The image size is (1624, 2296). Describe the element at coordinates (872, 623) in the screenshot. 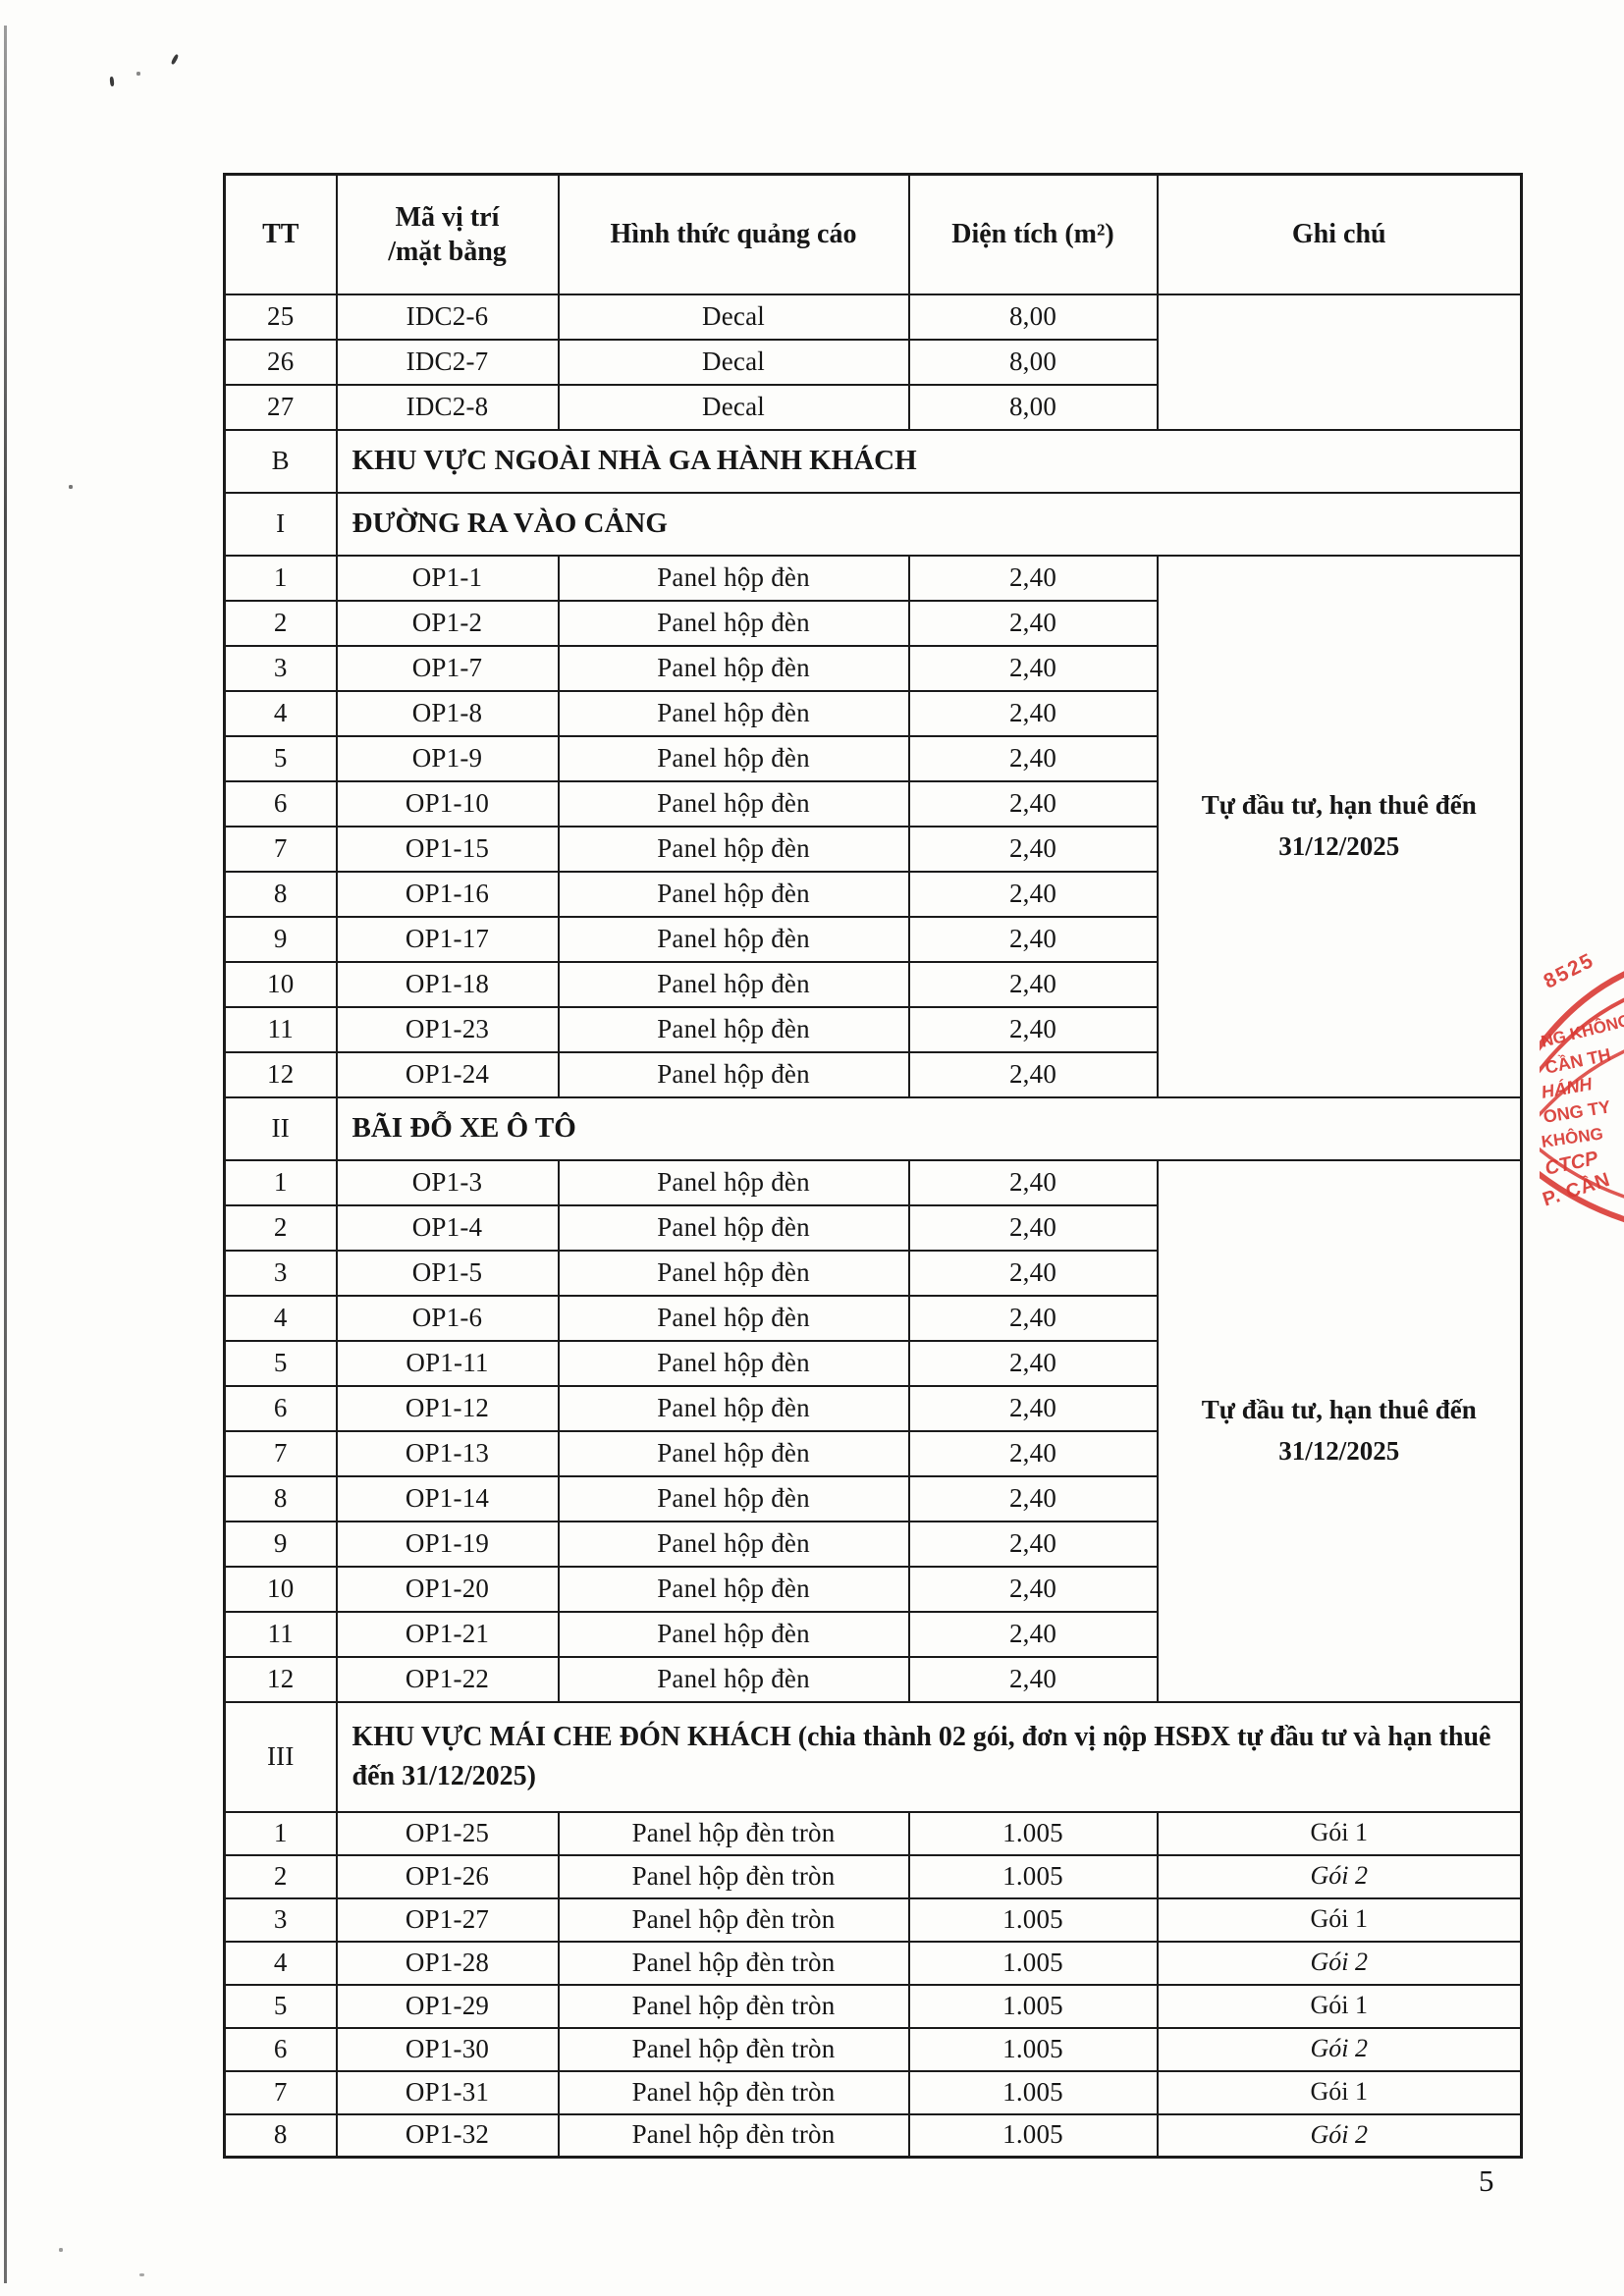

I see `table-row: 2 OP1-2 Panel hộp đèn 2,40` at that location.